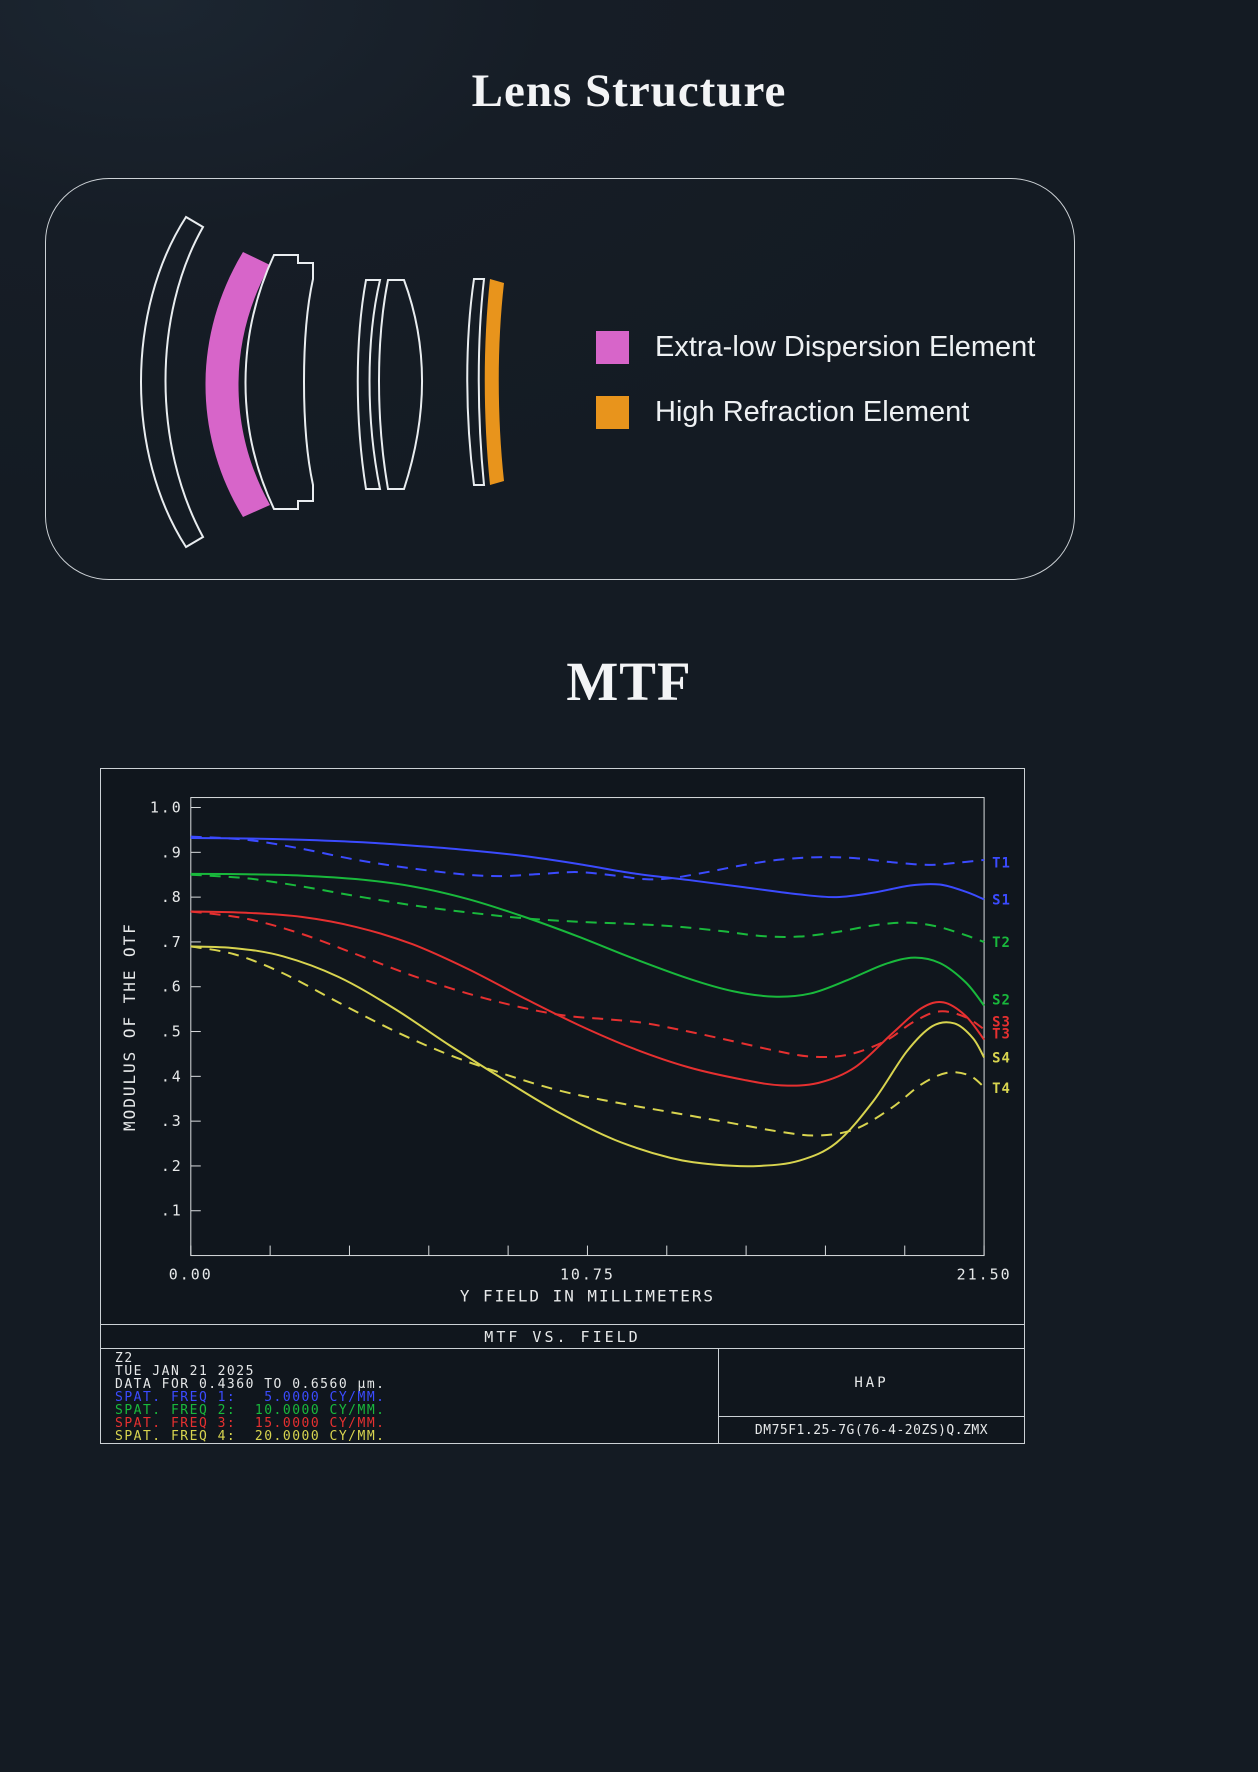  What do you see at coordinates (250, 1410) in the screenshot?
I see `spat-freq-2: SPAT. FREQ 2: 10.0000 CY/MM.` at bounding box center [250, 1410].